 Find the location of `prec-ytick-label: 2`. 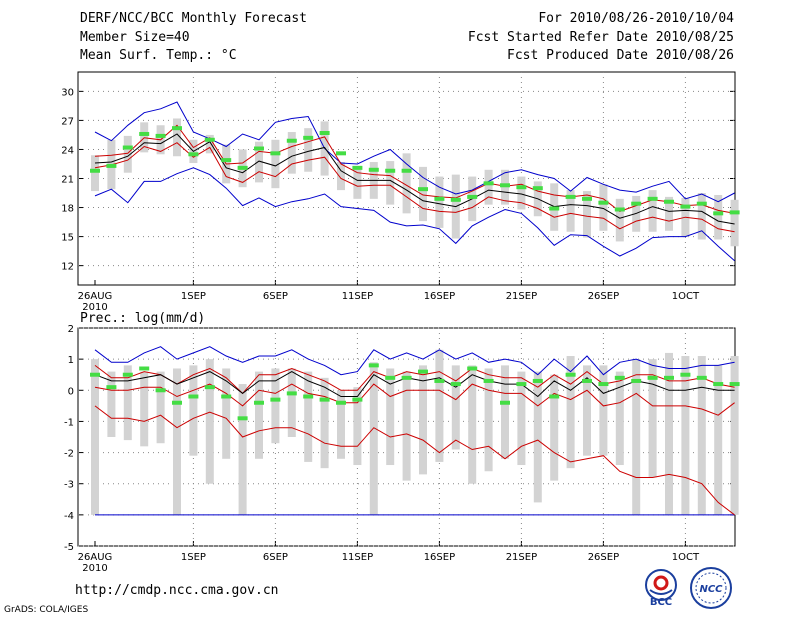

prec-ytick-label: 2 is located at coordinates (71, 329).